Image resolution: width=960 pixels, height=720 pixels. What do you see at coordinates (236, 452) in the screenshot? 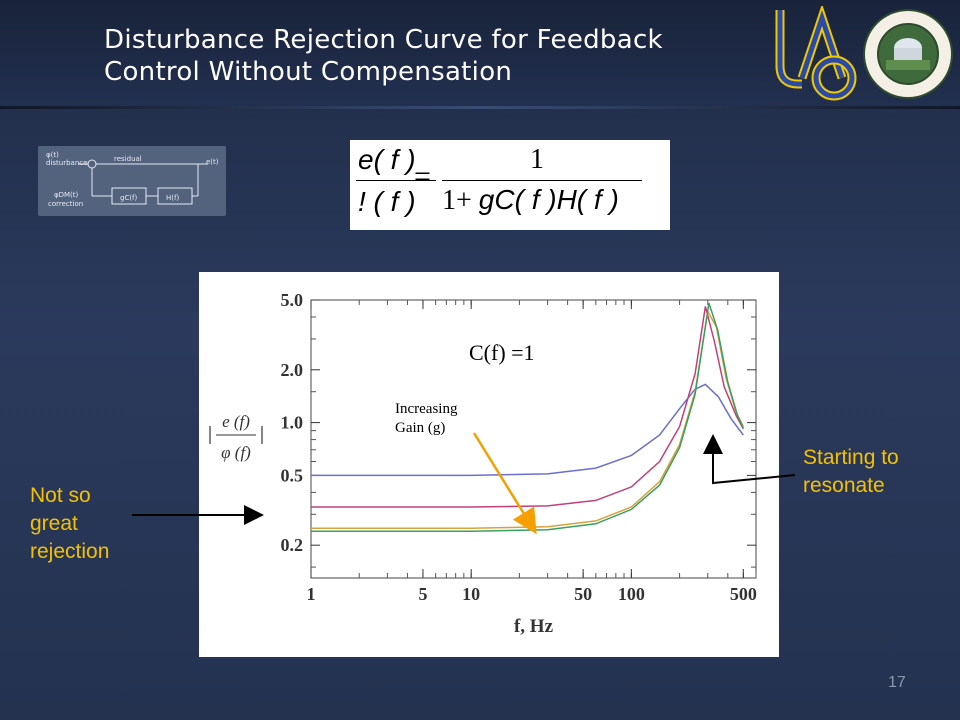
I see `y-axis-label-denominator: φ (f)` at bounding box center [236, 452].